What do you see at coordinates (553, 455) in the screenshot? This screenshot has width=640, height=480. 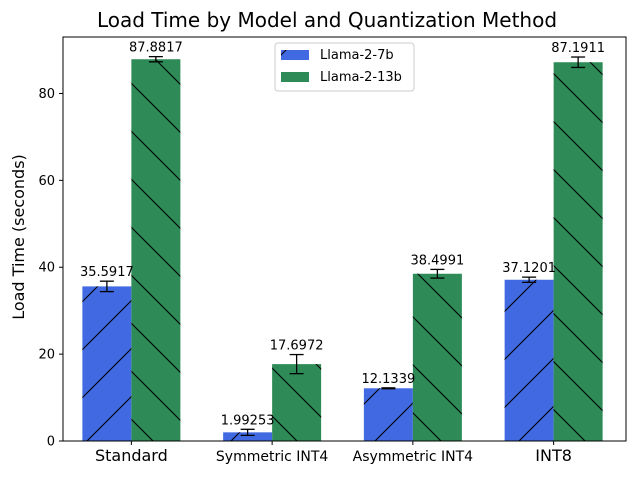 I see `x-tick-label-int8: INT8` at bounding box center [553, 455].